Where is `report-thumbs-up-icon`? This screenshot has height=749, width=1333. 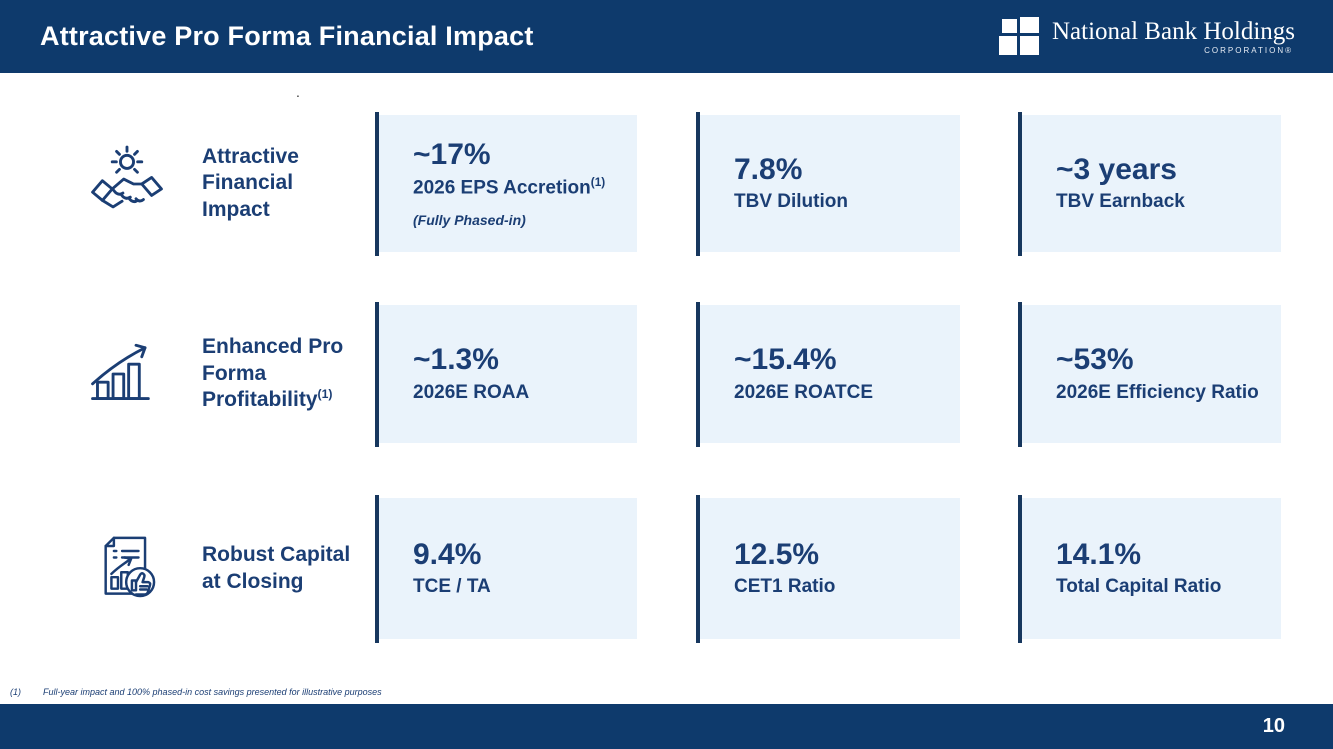
report-thumbs-up-icon is located at coordinates (127, 569).